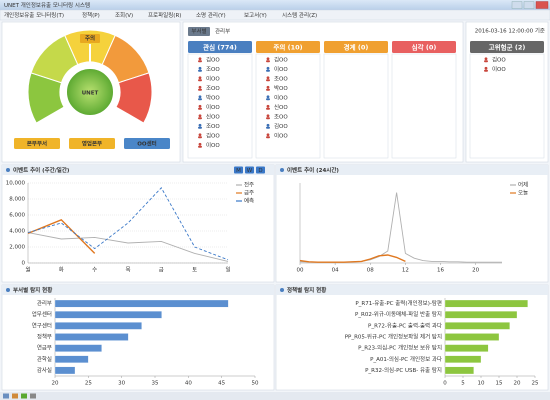  What do you see at coordinates (282, 290) in the screenshot?
I see `chart-header-icon` at bounding box center [282, 290].